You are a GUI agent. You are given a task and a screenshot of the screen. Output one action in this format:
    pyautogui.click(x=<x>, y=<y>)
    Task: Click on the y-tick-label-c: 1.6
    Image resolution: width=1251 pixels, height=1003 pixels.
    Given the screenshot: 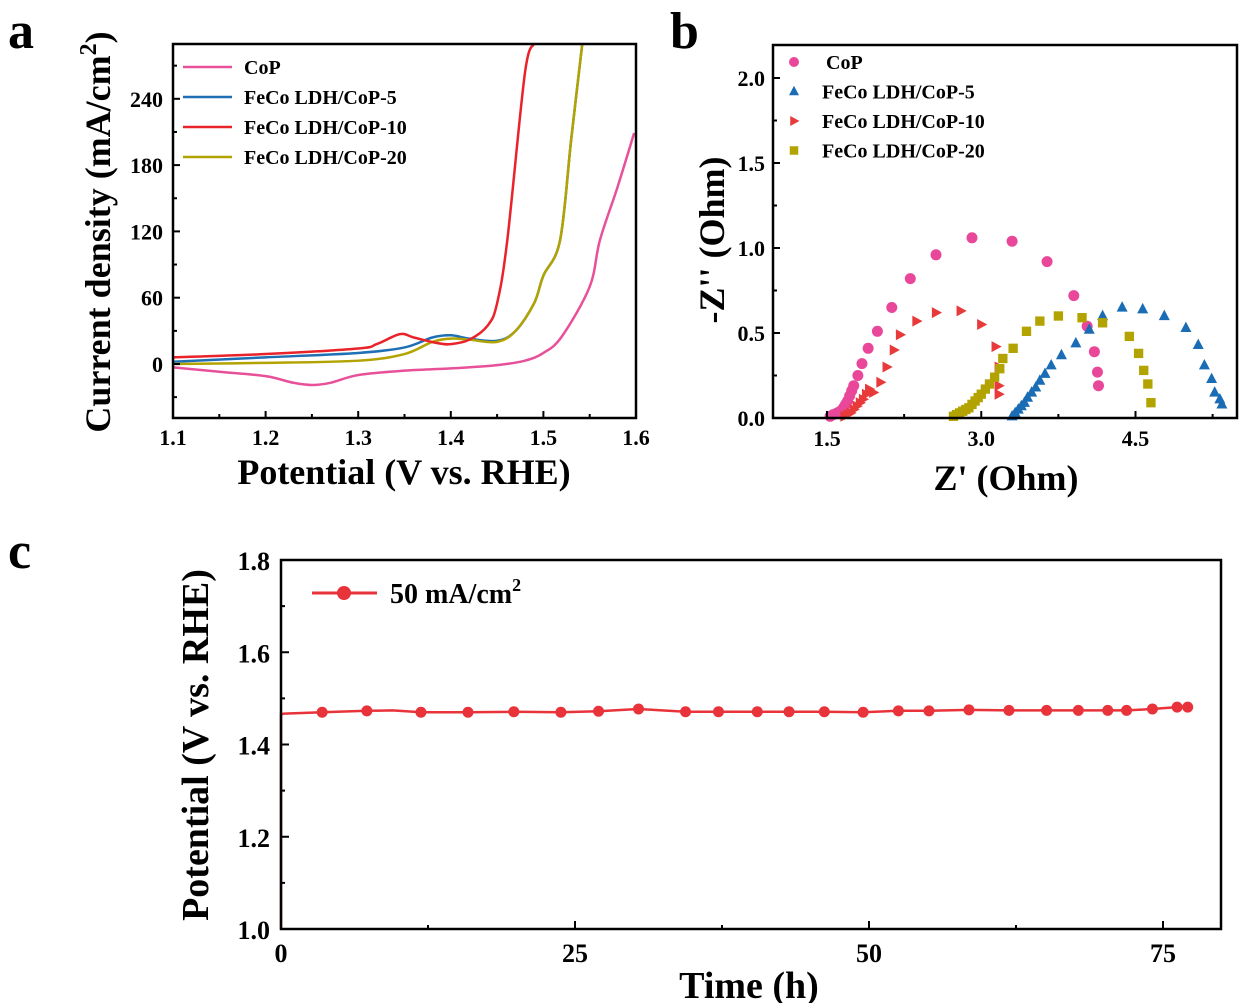 What is the action you would take?
    pyautogui.click(x=254, y=653)
    